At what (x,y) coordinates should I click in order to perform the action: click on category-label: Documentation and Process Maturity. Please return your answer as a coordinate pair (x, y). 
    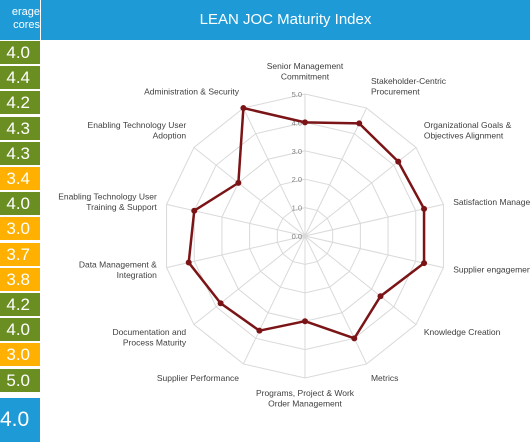
    Looking at the image, I should click on (149, 337).